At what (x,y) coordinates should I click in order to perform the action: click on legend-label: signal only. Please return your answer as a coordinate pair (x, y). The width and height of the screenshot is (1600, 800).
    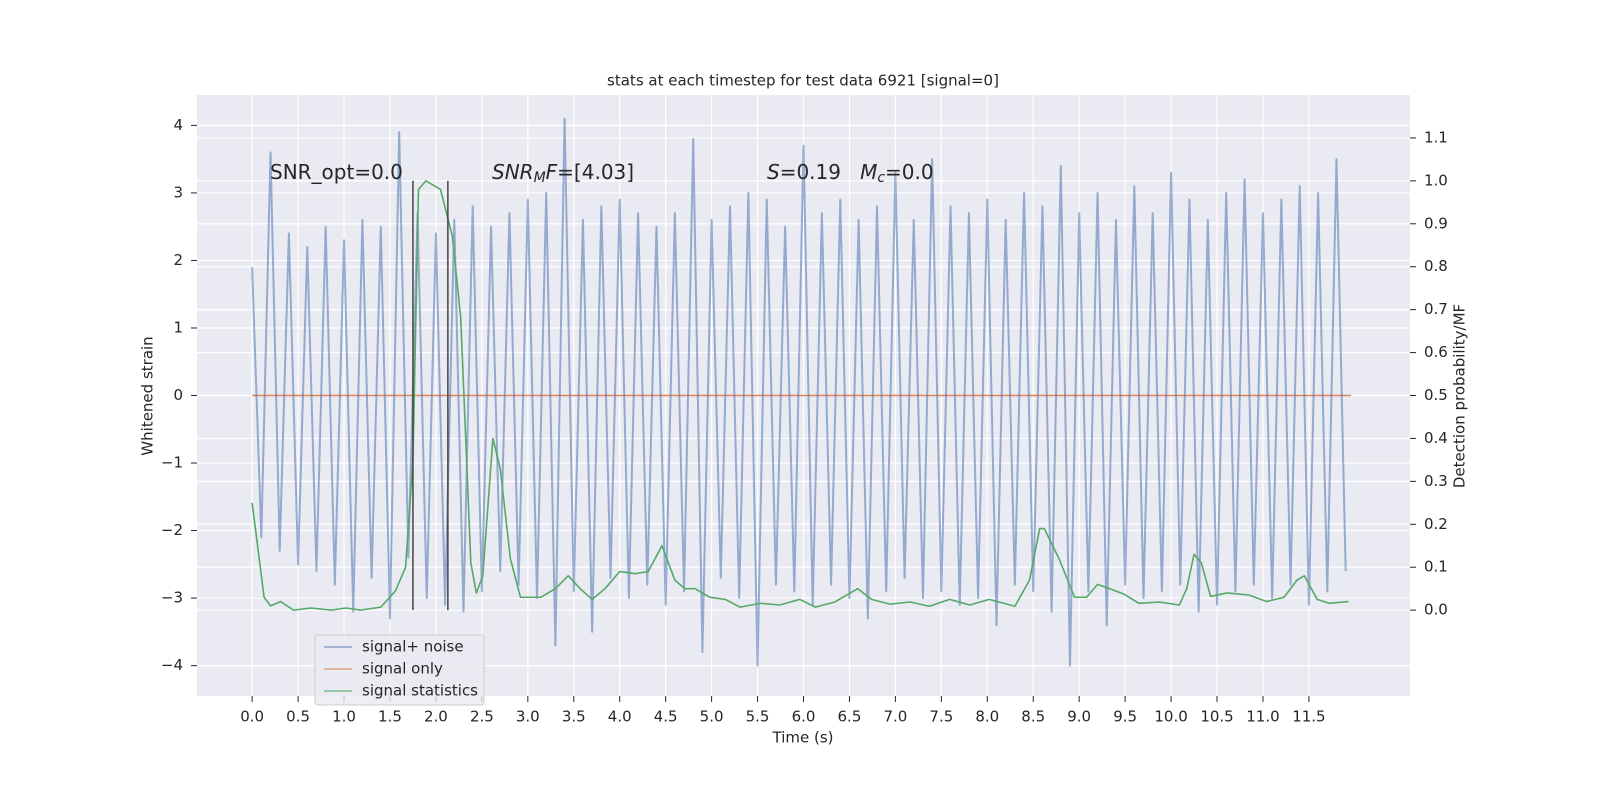
    Looking at the image, I should click on (402, 669).